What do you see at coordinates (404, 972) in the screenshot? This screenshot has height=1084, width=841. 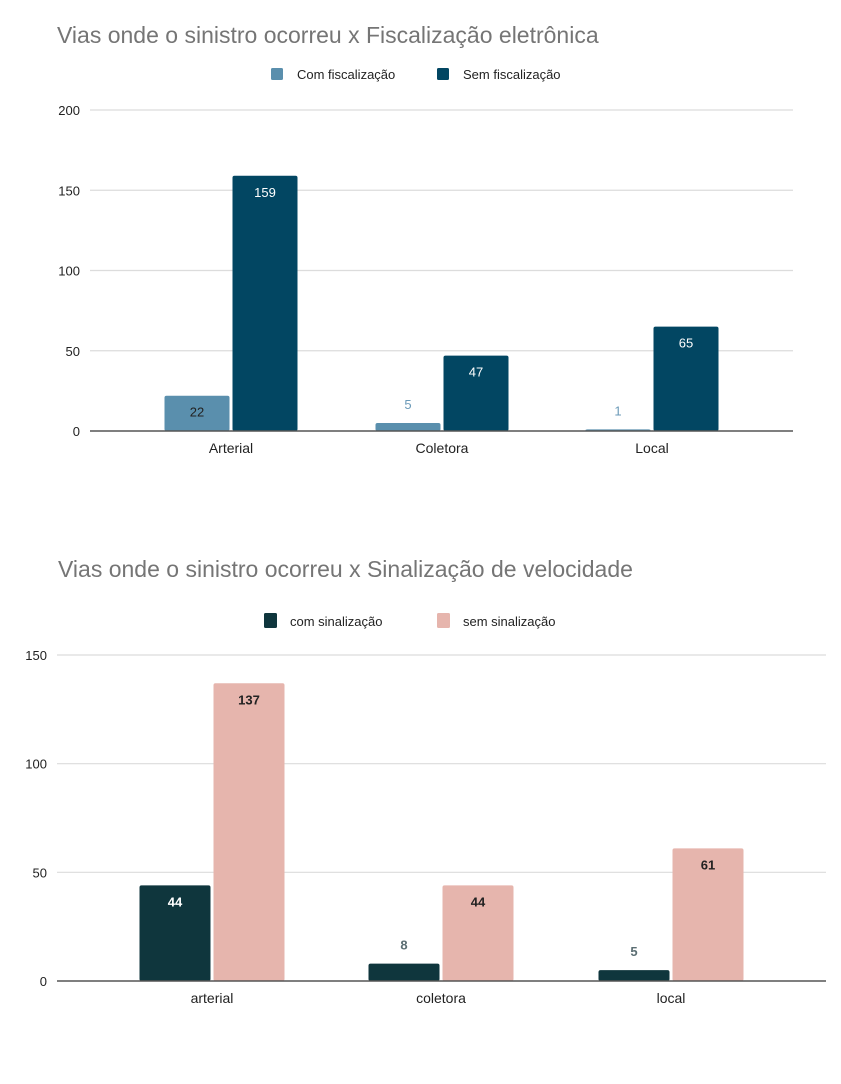 I see `bar-com-sinalização-coletora` at bounding box center [404, 972].